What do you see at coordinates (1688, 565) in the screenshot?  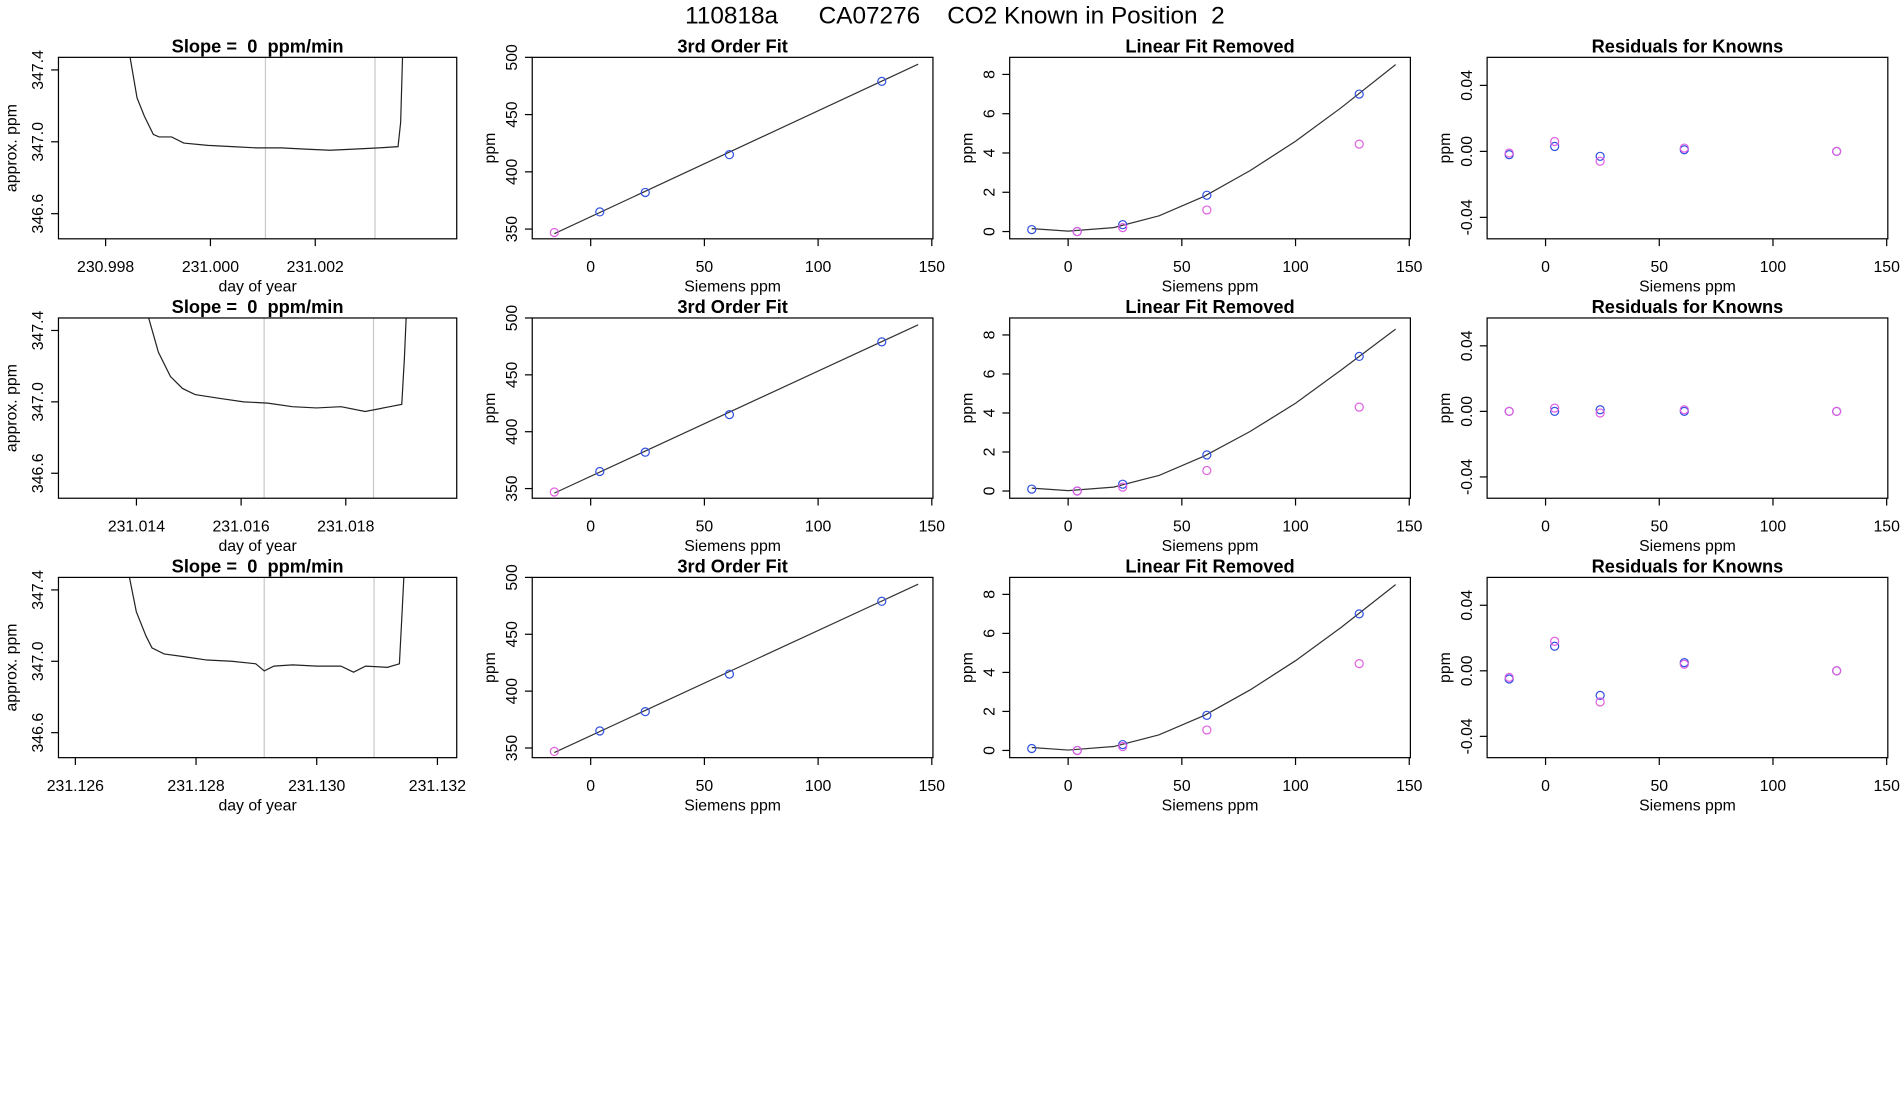 I see `panel-title: Residuals for Knowns` at bounding box center [1688, 565].